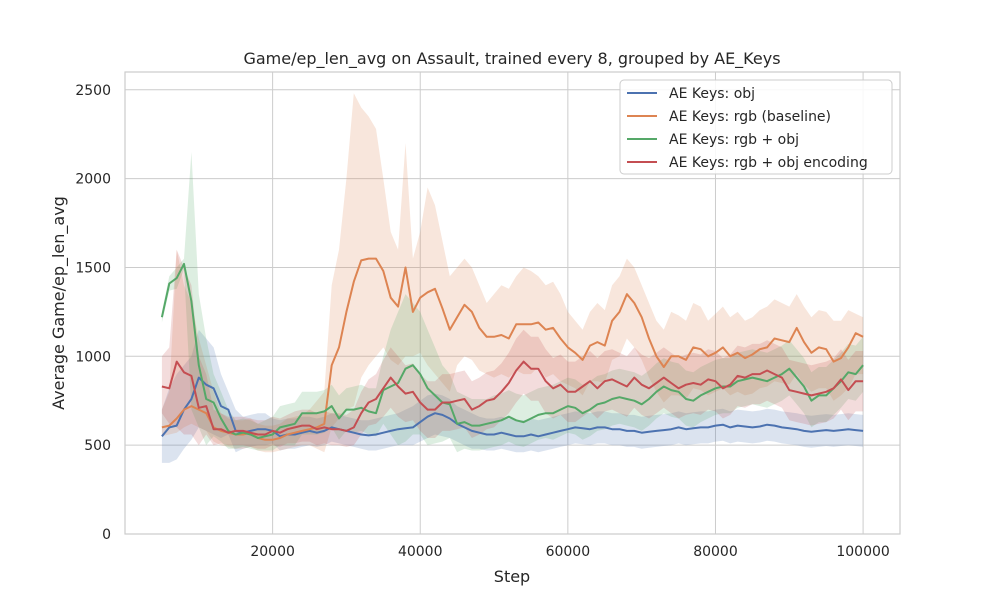 The image size is (1000, 600). Describe the element at coordinates (93, 268) in the screenshot. I see `y-tick-label: 1500` at that location.